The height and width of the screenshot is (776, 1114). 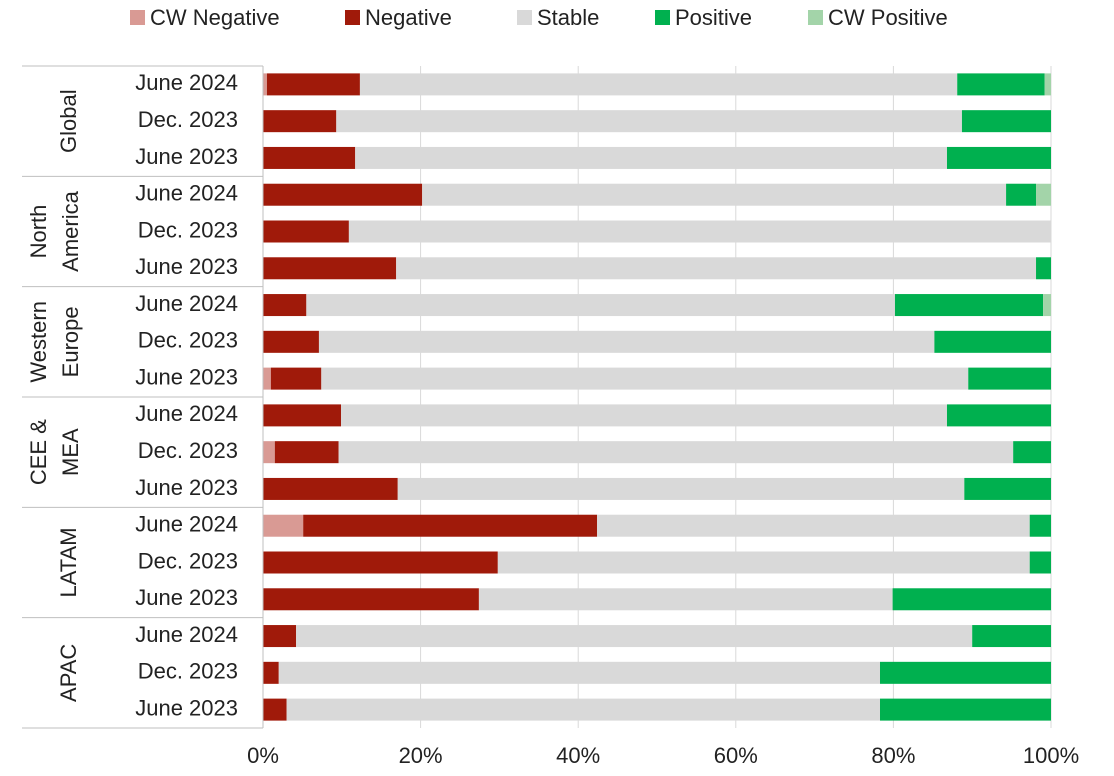 I want to click on legend-label: Negative, so click(x=408, y=17).